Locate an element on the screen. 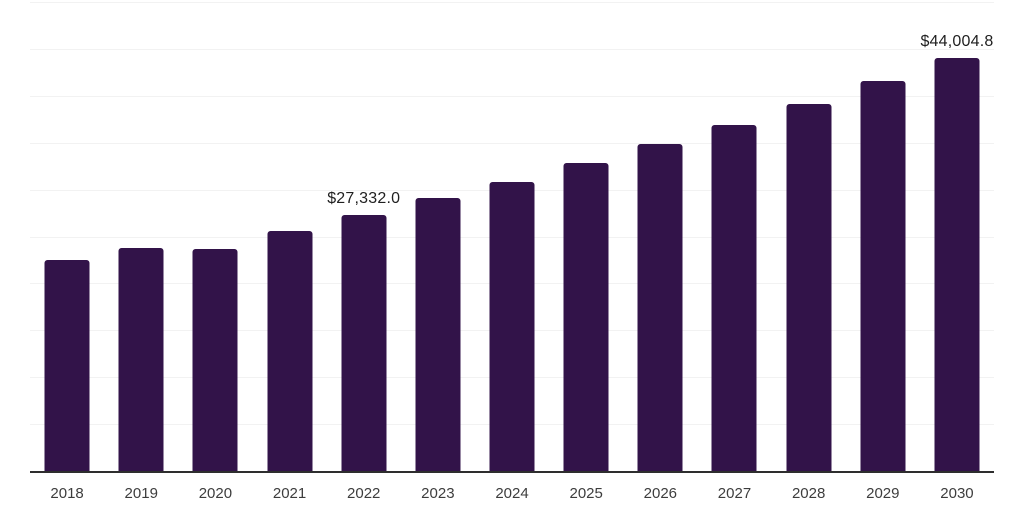  bar-2024 is located at coordinates (512, 326).